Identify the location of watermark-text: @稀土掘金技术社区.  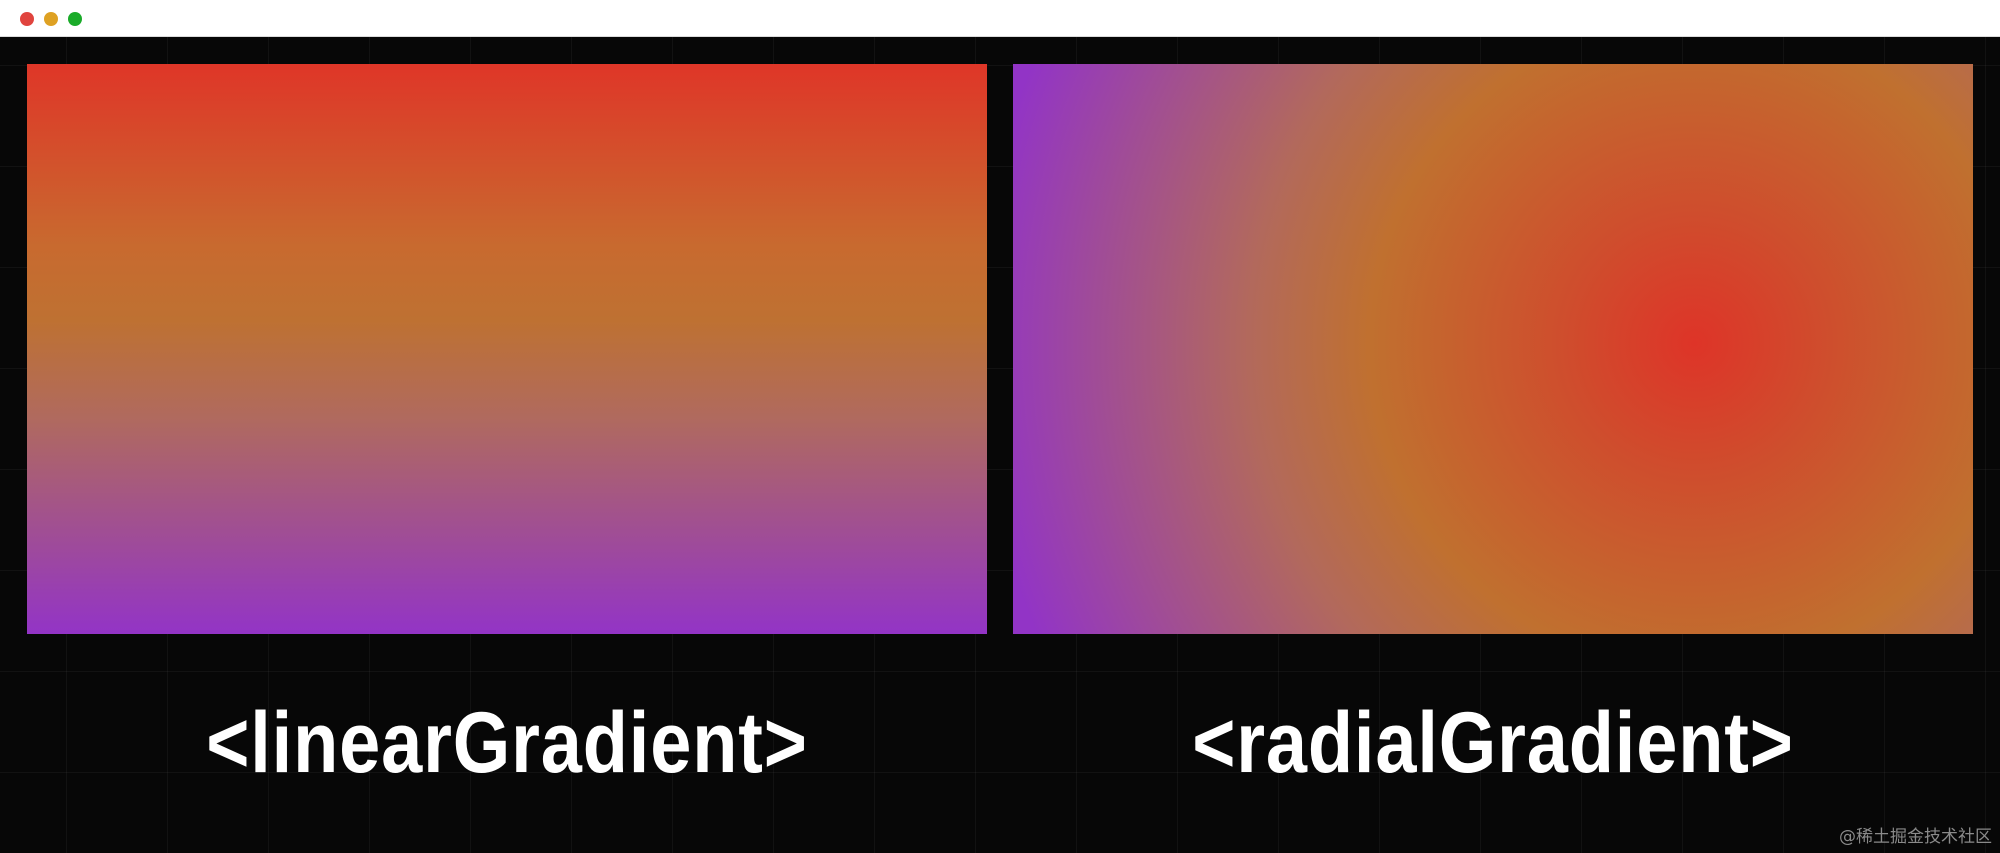
(1915, 837).